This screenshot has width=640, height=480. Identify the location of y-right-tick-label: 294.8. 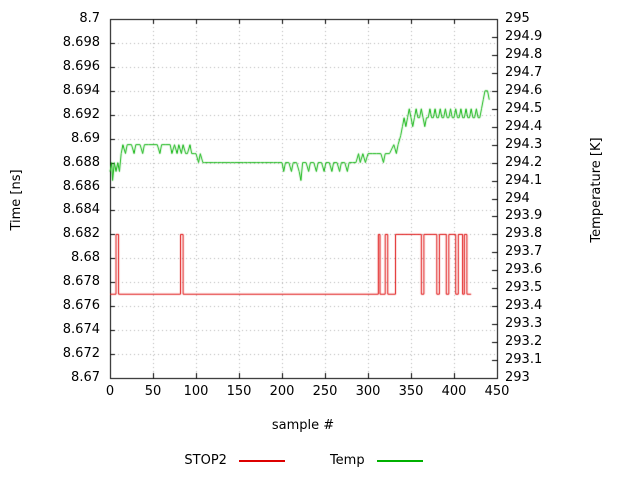
(524, 54).